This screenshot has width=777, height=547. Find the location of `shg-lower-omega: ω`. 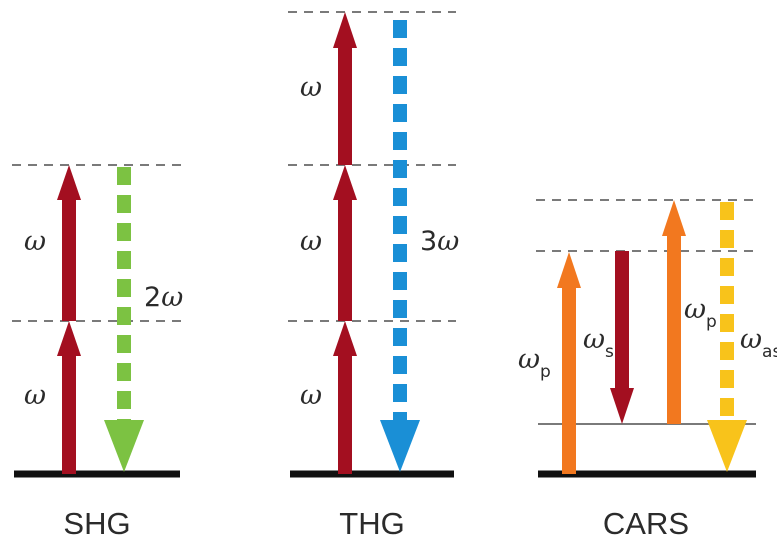

shg-lower-omega: ω is located at coordinates (35, 395).